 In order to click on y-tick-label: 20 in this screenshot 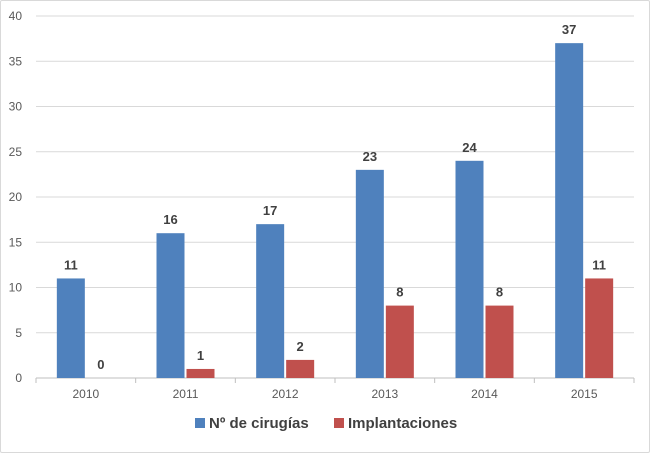, I will do `click(16, 197)`.